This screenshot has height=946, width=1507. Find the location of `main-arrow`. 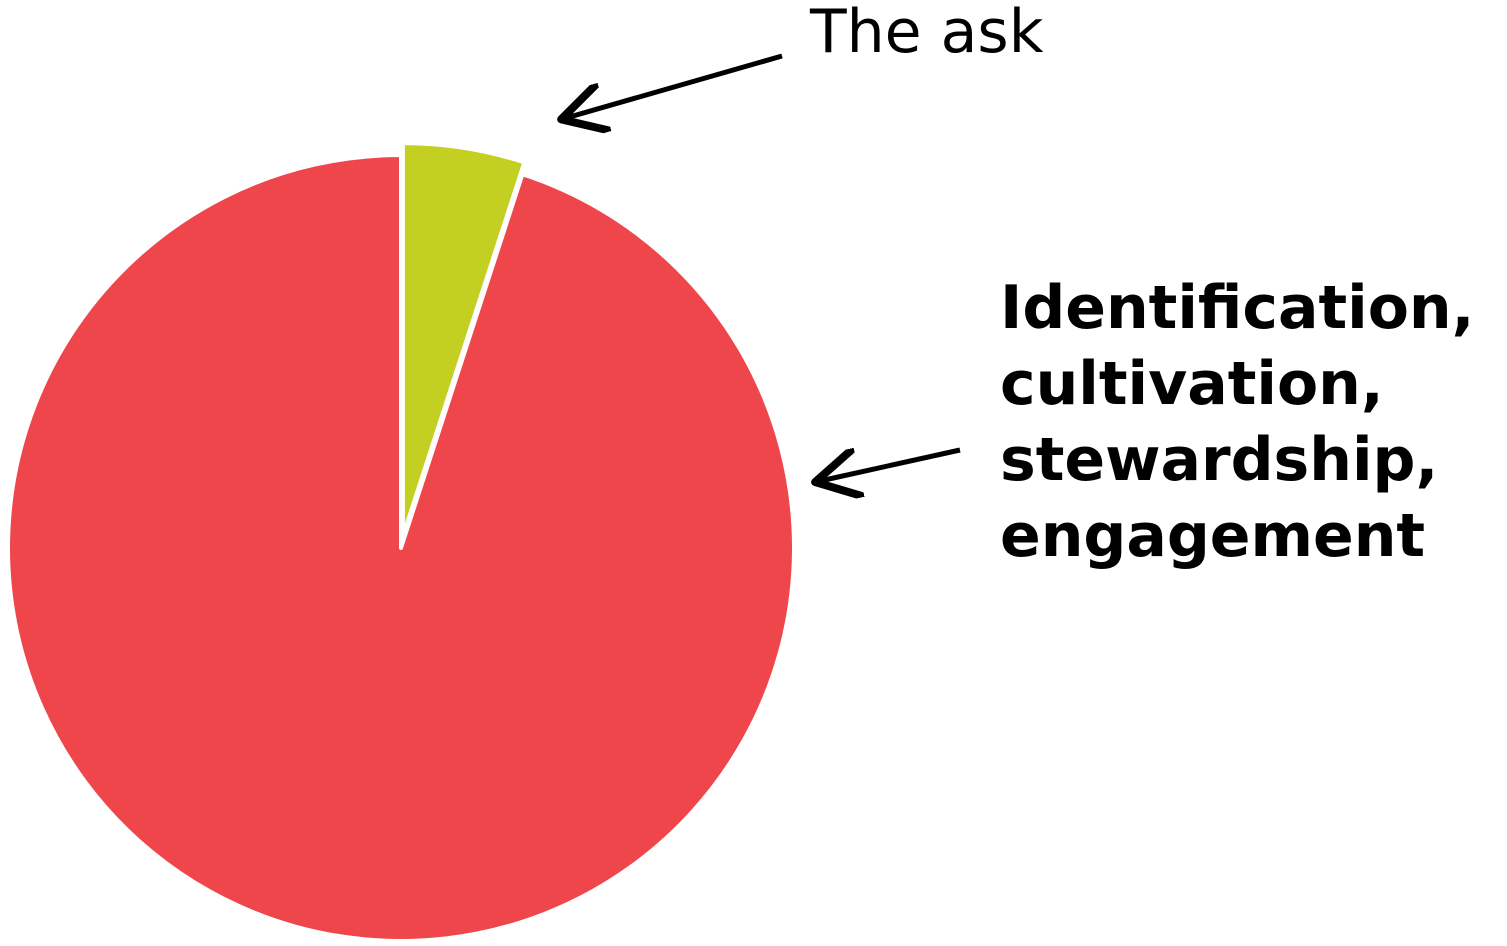

main-arrow is located at coordinates (890, 465).